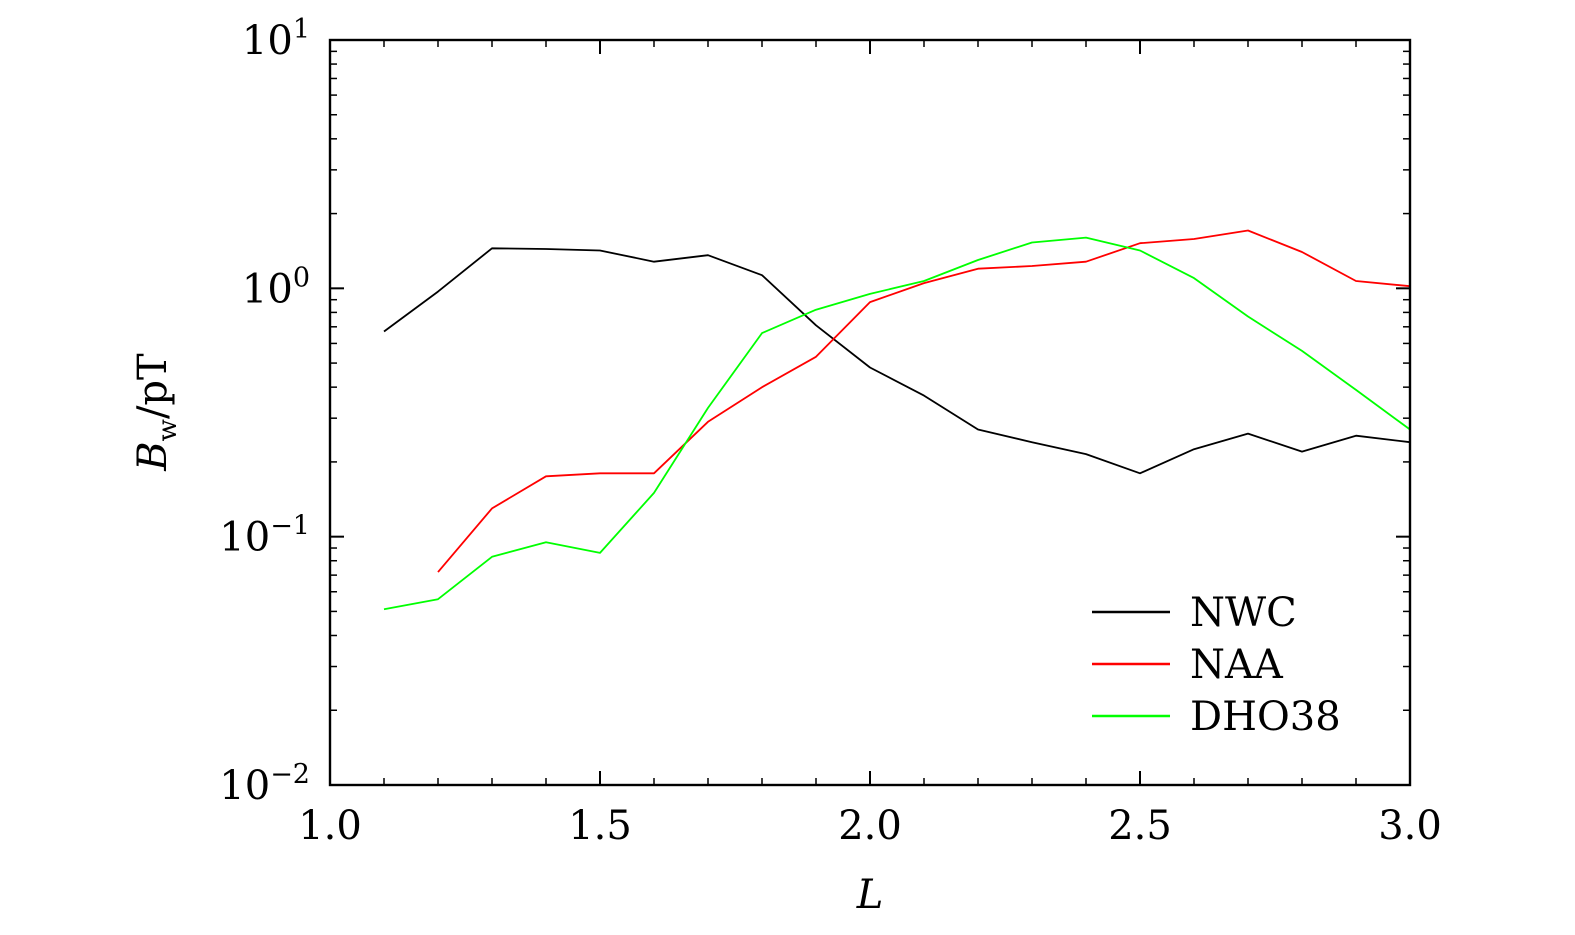 This screenshot has height=935, width=1575. I want to click on y-tick-label: 10⁰, so click(276, 287).